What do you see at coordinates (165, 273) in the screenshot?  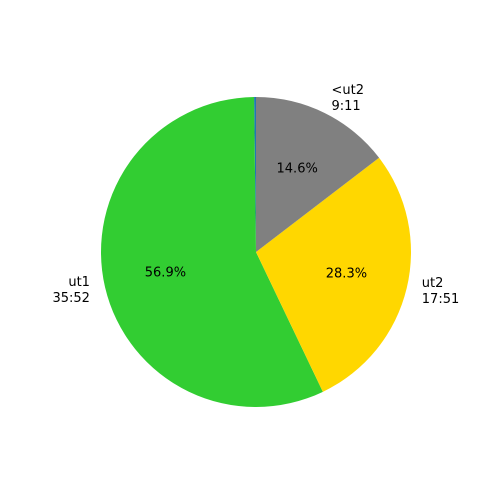 I see `percent-label: 56.9%` at bounding box center [165, 273].